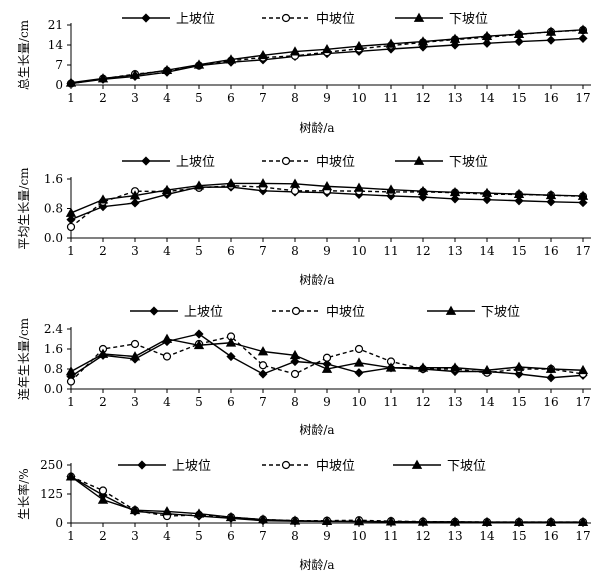 The height and width of the screenshot is (588, 610). What do you see at coordinates (191, 466) in the screenshot?
I see `legend-label: 上坡位` at bounding box center [191, 466].